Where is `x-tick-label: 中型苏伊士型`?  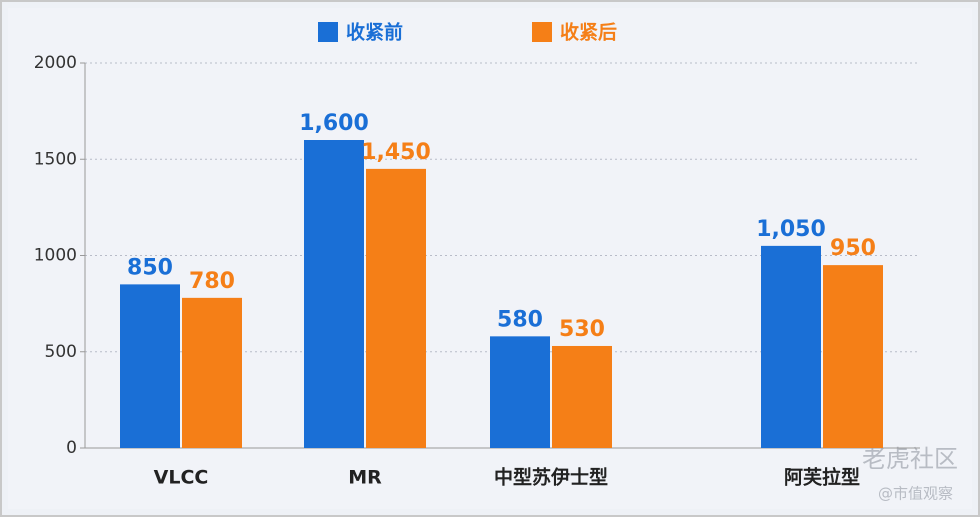 x-tick-label: 中型苏伊士型 is located at coordinates (551, 477).